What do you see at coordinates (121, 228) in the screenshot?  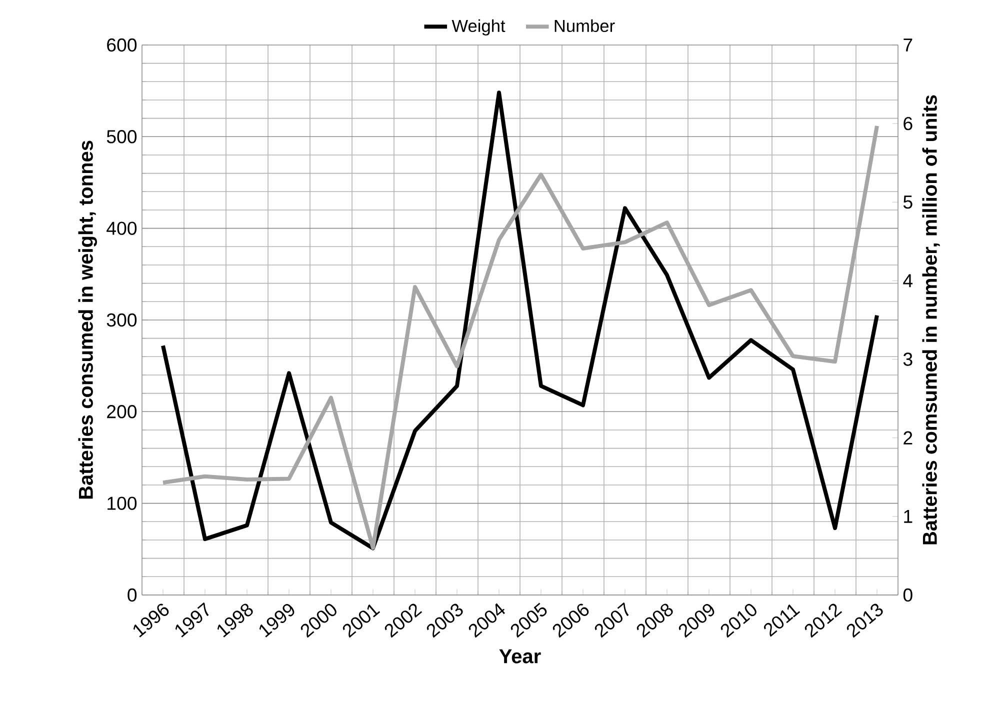 I see `y-tick-label: 400` at bounding box center [121, 228].